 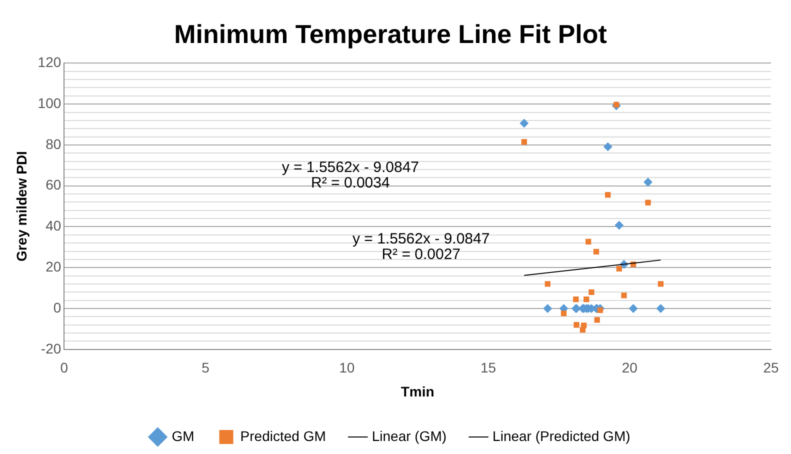 What do you see at coordinates (54, 184) in the screenshot?
I see `y-tick-label: 60` at bounding box center [54, 184].